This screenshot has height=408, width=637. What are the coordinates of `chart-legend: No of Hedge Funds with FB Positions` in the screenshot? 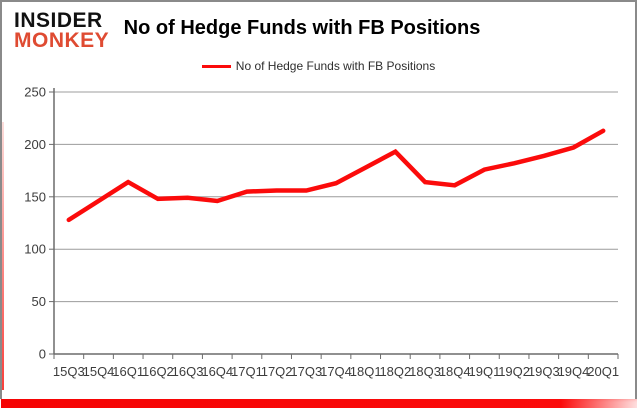 It's located at (318, 66).